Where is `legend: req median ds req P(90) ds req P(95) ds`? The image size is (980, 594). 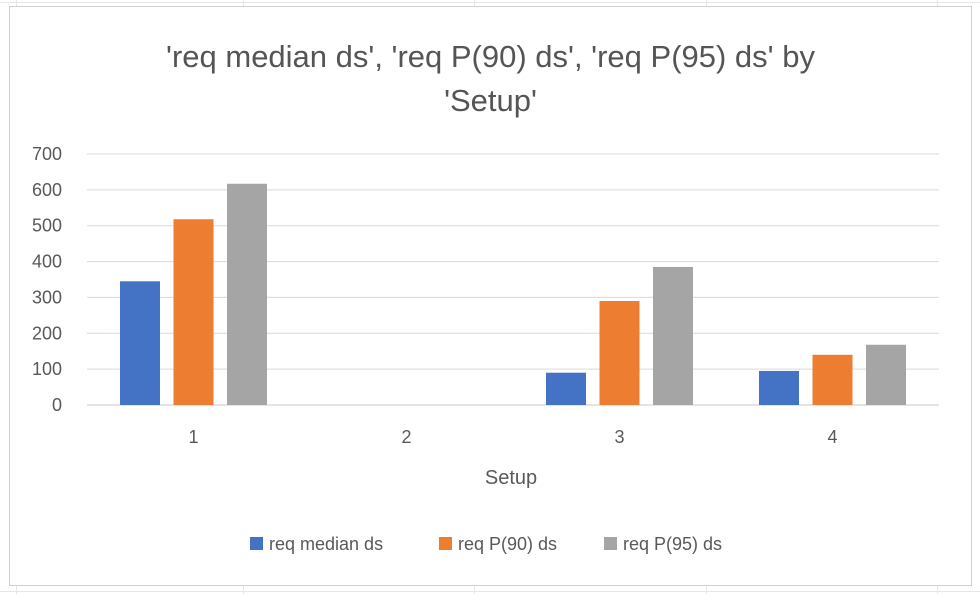 legend: req median ds req P(90) ds req P(95) ds is located at coordinates (486, 544).